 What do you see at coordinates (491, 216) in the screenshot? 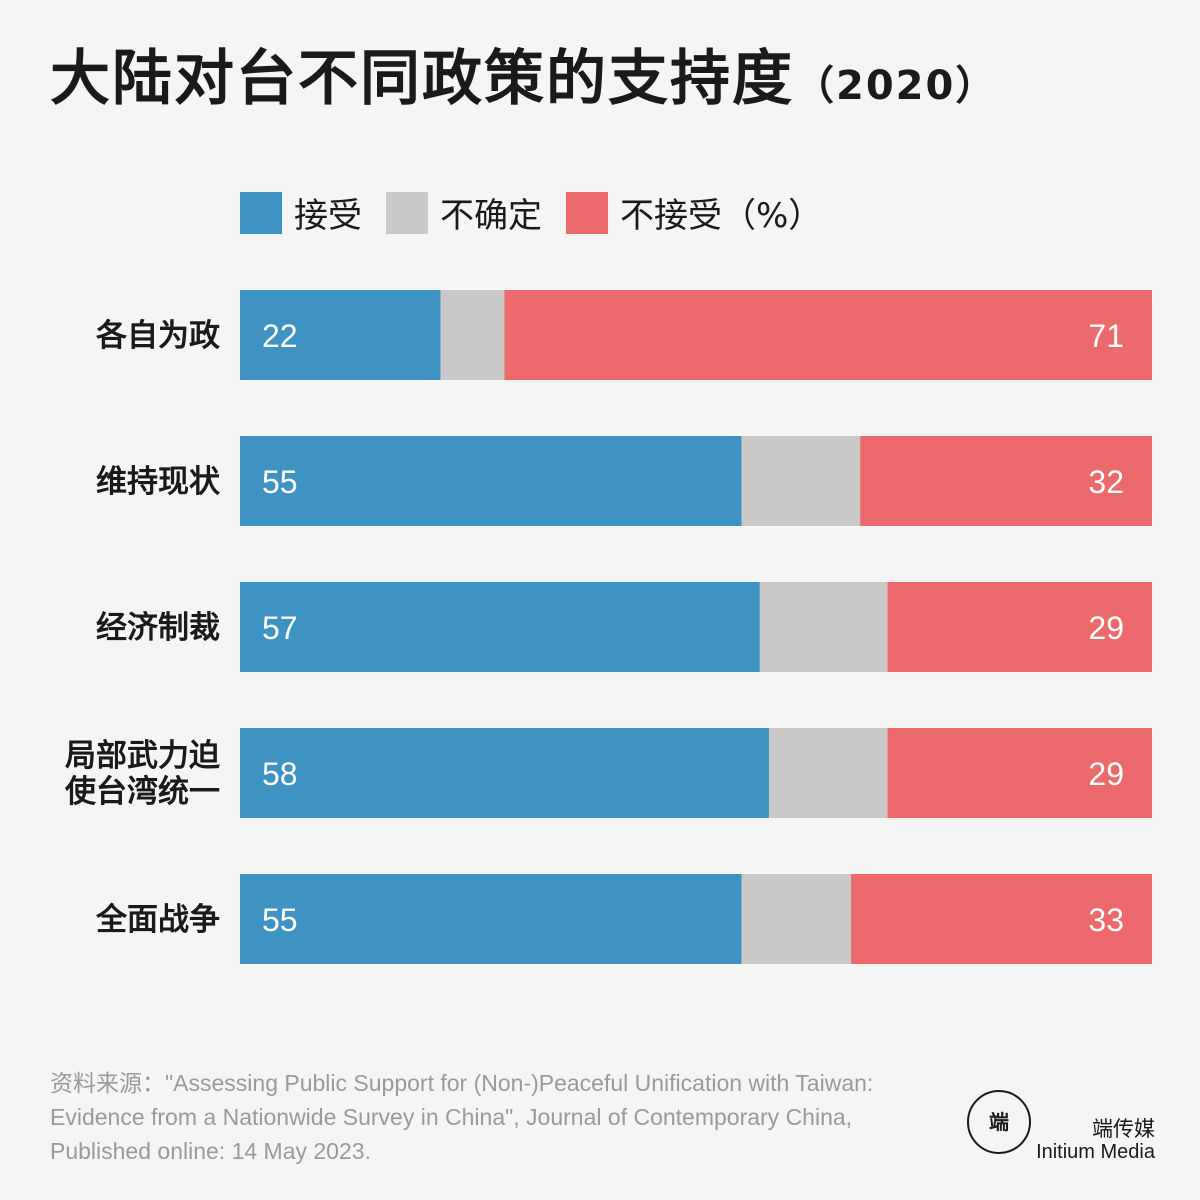
I see `legend-label-uncertain: 不确定` at bounding box center [491, 216].